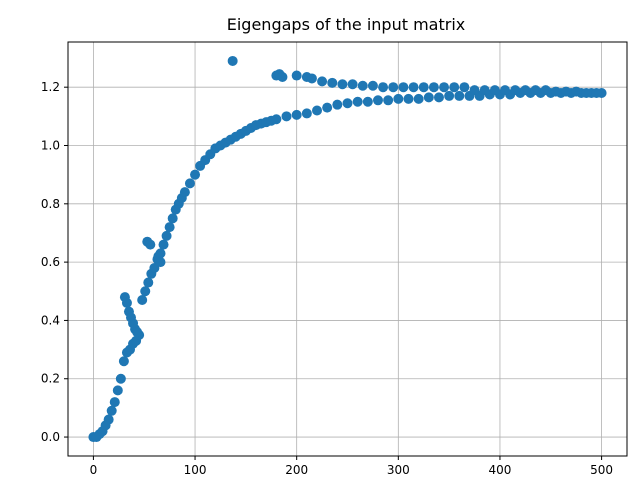 This screenshot has height=504, width=643. What do you see at coordinates (601, 470) in the screenshot?
I see `x-tick-label: 500` at bounding box center [601, 470].